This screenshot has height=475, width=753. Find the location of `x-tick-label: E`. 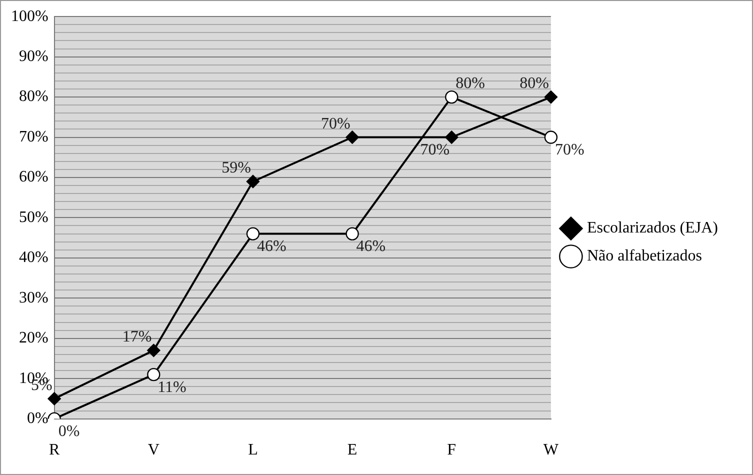

x-tick-label: E is located at coordinates (352, 450).